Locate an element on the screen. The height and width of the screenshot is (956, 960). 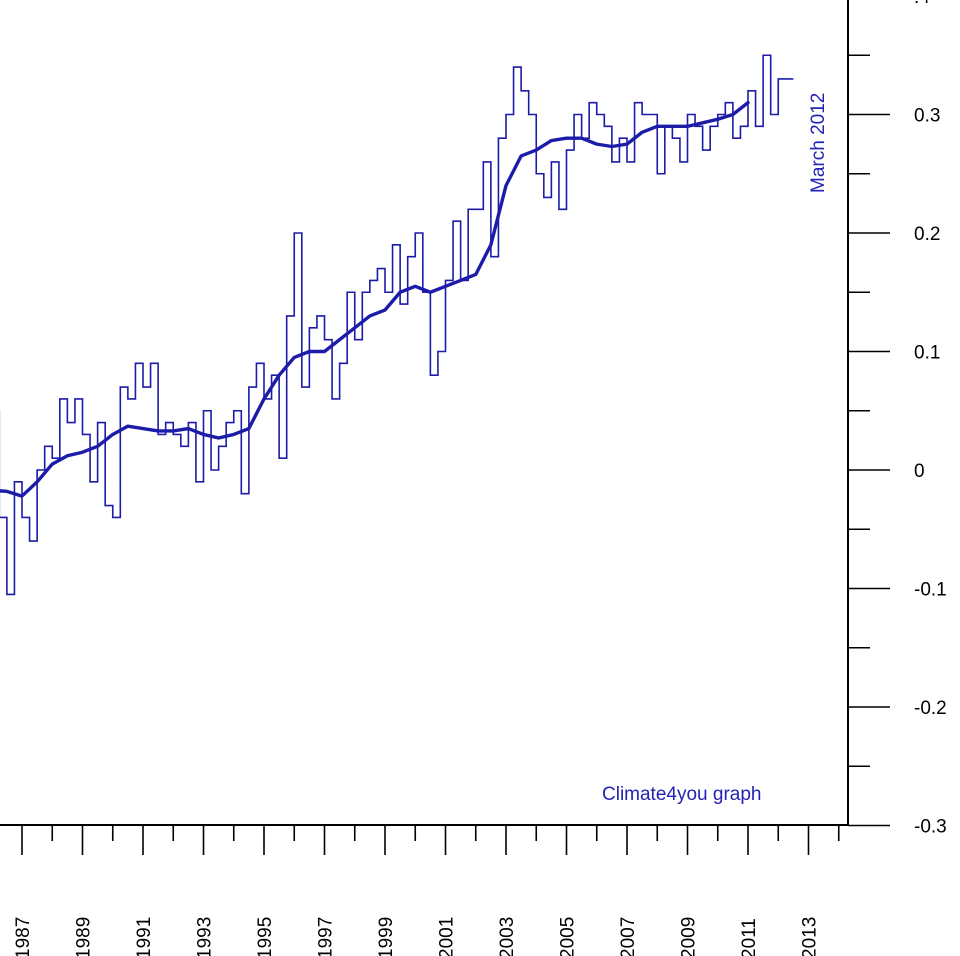
x-tick-label: 1999 is located at coordinates (386, 936).